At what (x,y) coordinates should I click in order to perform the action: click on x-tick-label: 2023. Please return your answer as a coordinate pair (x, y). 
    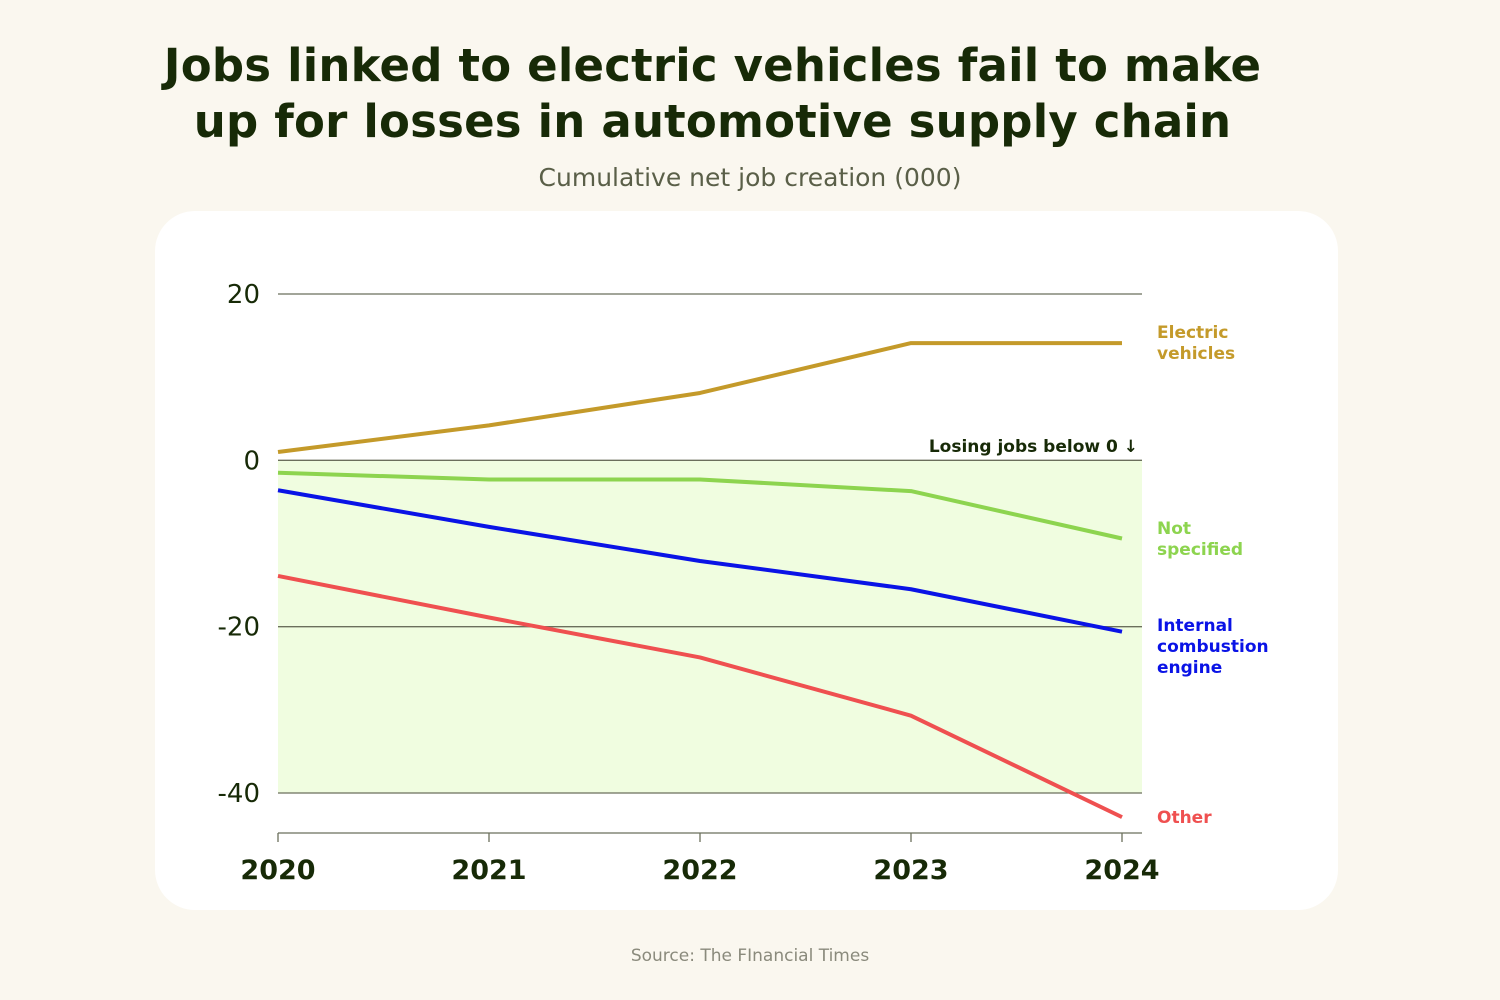
    Looking at the image, I should click on (910, 870).